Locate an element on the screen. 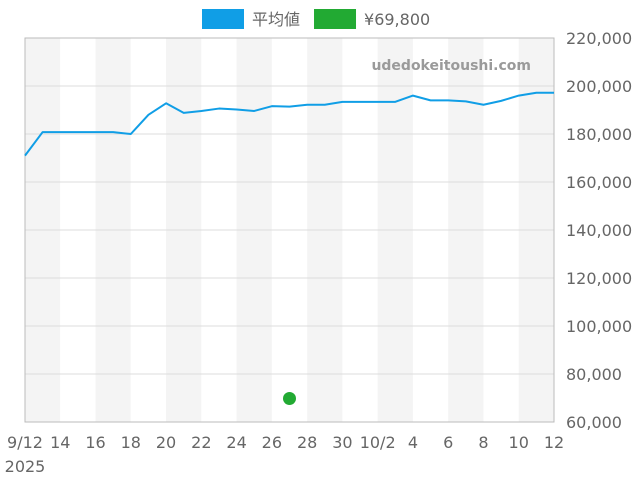  x-tick-label: 26 is located at coordinates (272, 442).